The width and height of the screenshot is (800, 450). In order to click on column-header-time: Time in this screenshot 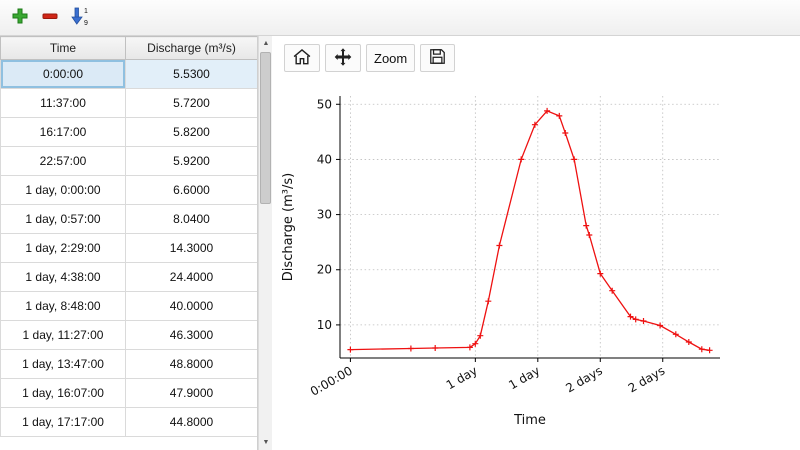, I will do `click(63, 48)`.